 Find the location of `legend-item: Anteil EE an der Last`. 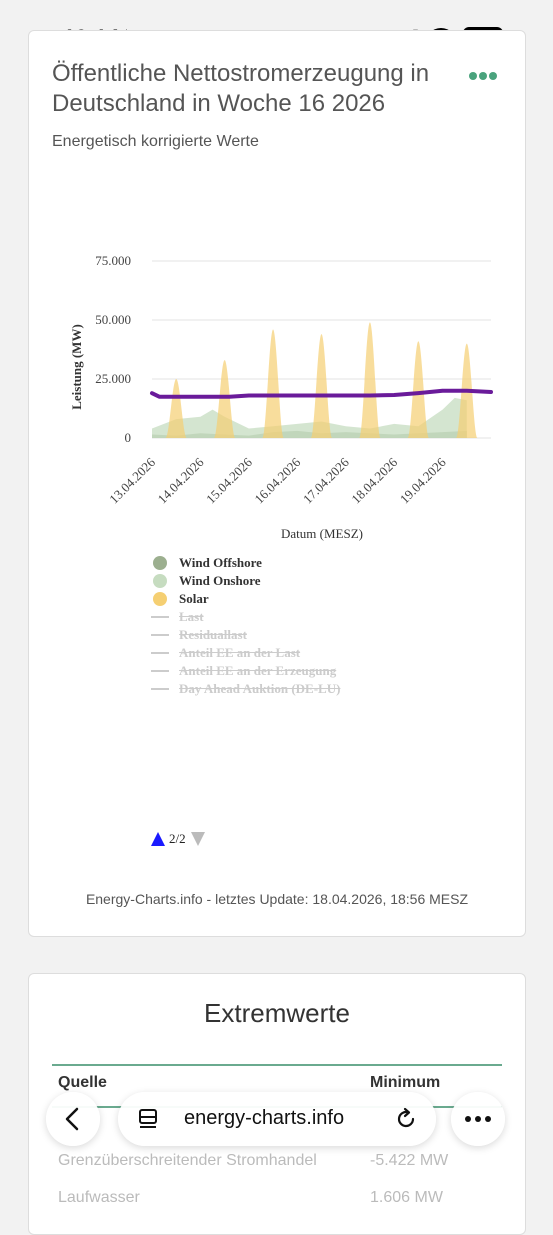

legend-item: Anteil EE an der Last is located at coordinates (245, 653).